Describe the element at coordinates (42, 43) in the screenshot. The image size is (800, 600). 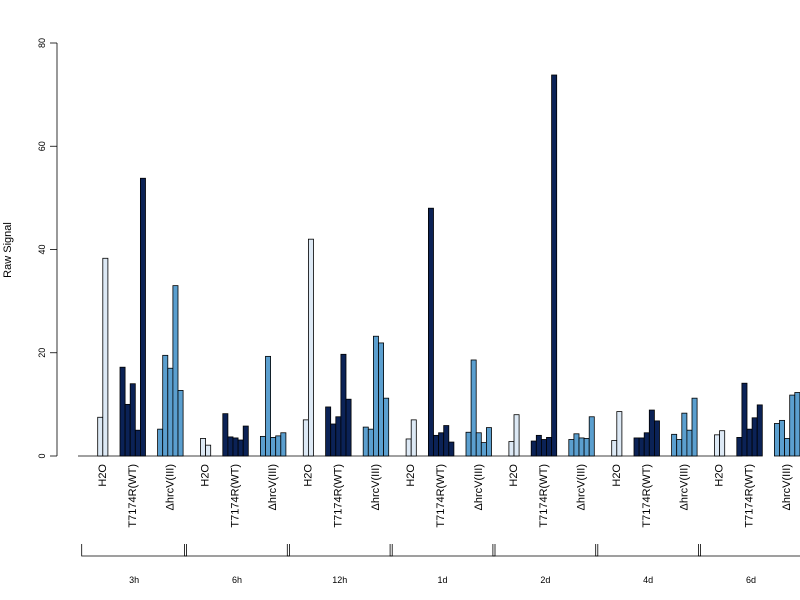
I see `y-tick-label: 80` at that location.